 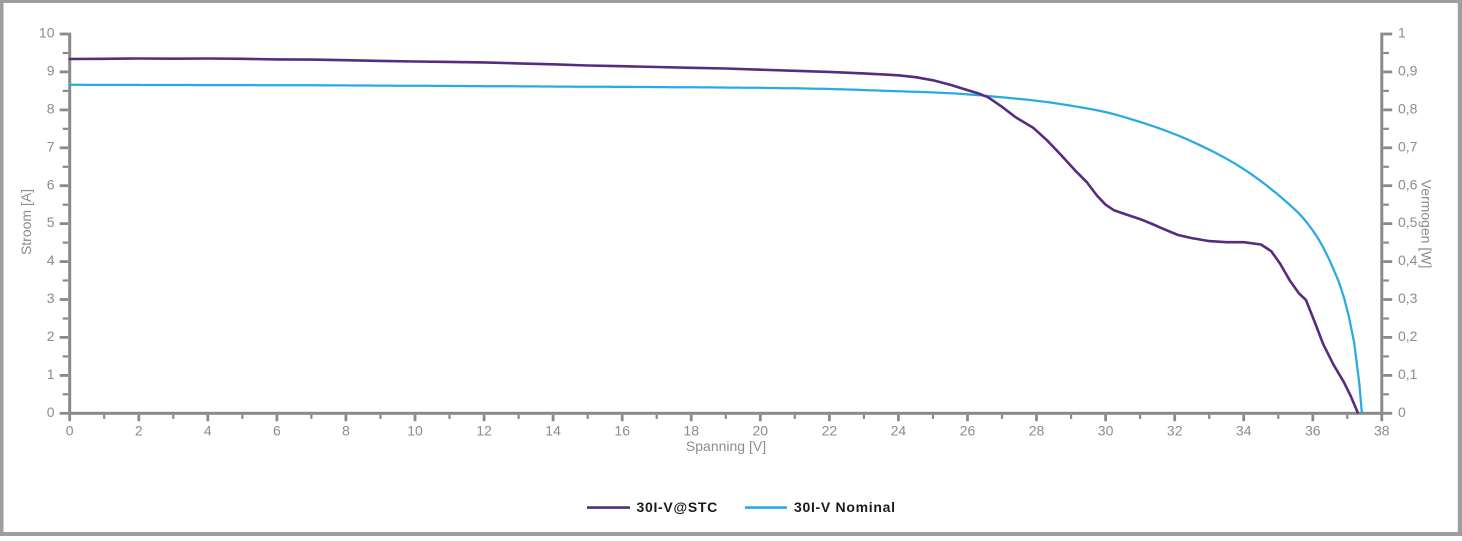 What do you see at coordinates (1408, 260) in the screenshot?
I see `svg-text: 0,4` at bounding box center [1408, 260].